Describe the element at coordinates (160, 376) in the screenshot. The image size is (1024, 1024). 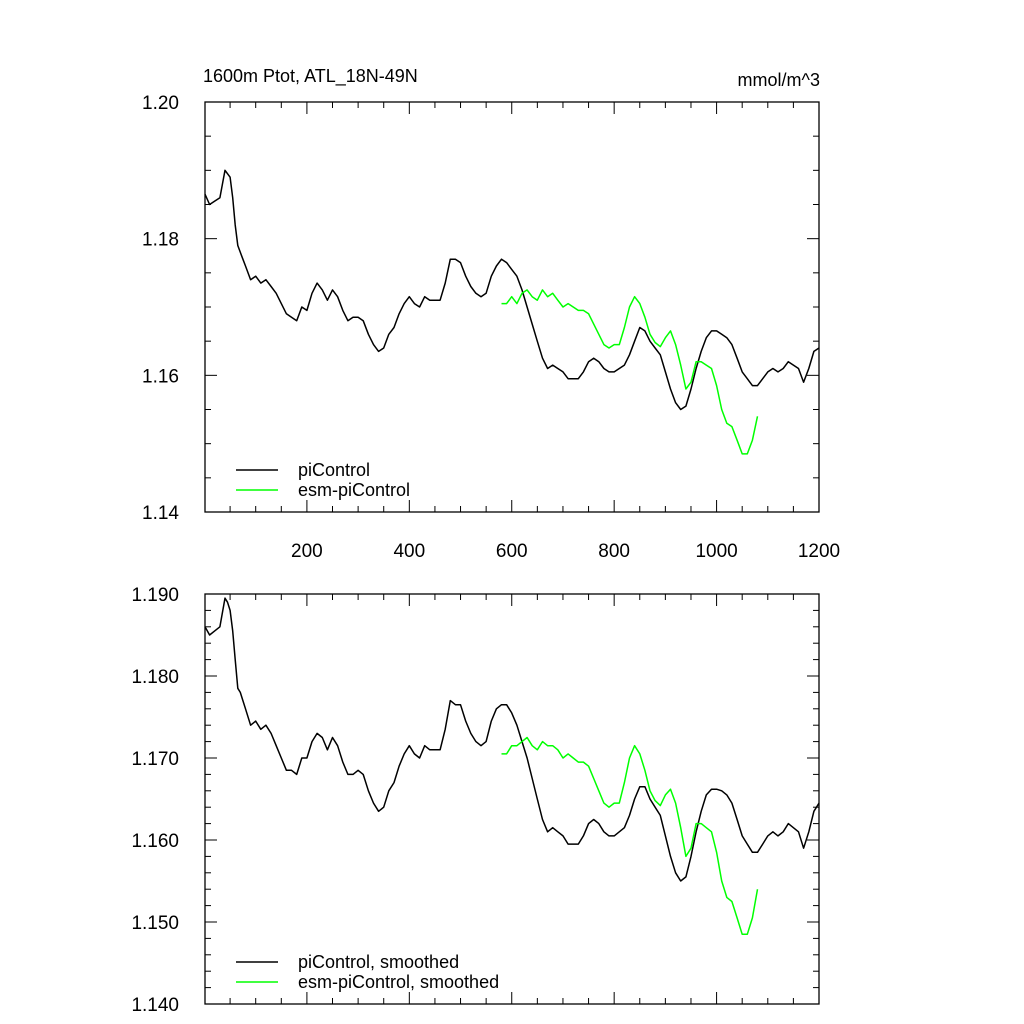
I see `top-y-tick-label: 1.16` at that location.